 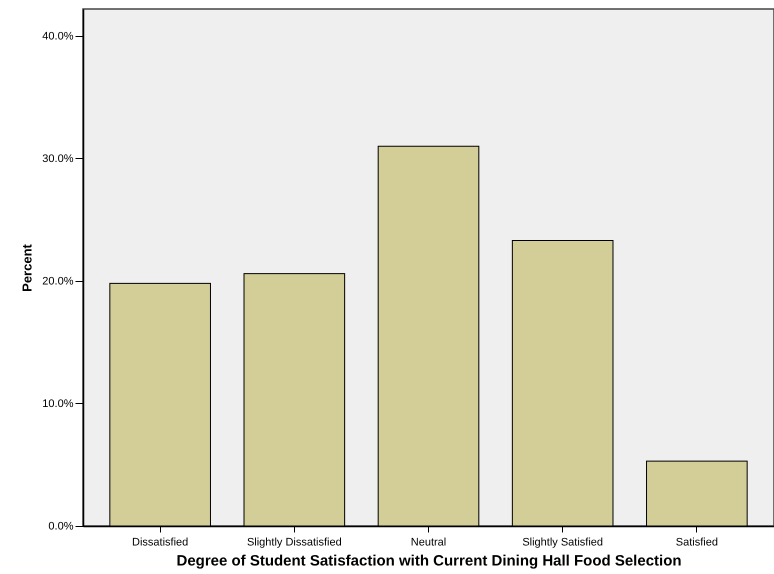 I want to click on y-tick-label: 0.0%, so click(x=61, y=526).